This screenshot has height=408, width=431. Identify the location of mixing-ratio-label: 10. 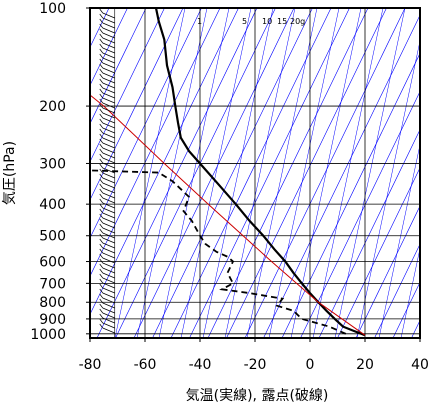
(267, 21).